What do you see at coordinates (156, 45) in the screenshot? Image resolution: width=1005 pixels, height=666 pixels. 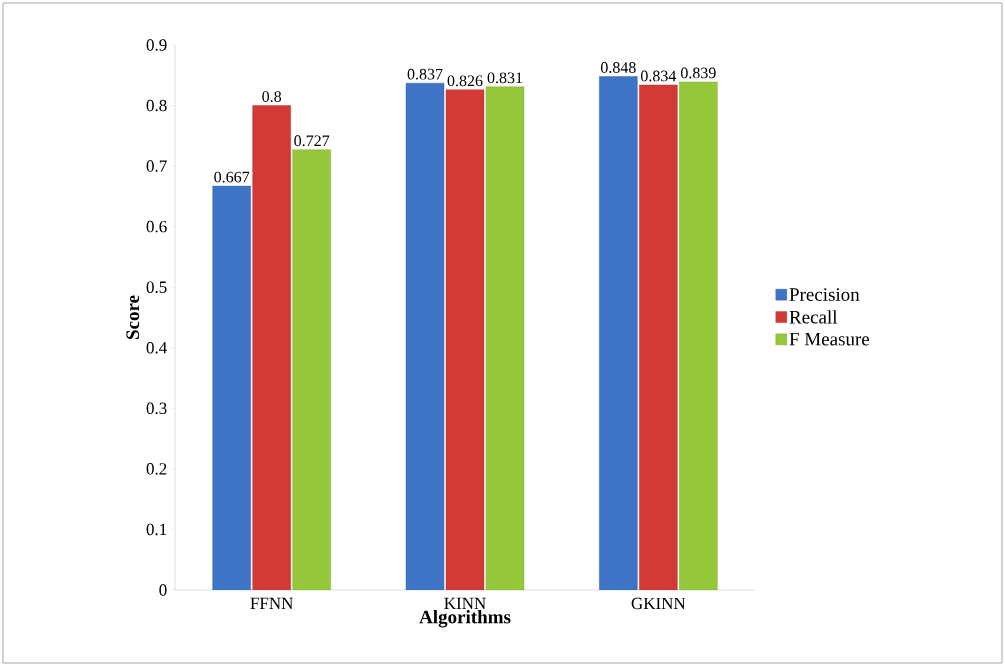 I see `y-tick-label: 0.9` at bounding box center [156, 45].